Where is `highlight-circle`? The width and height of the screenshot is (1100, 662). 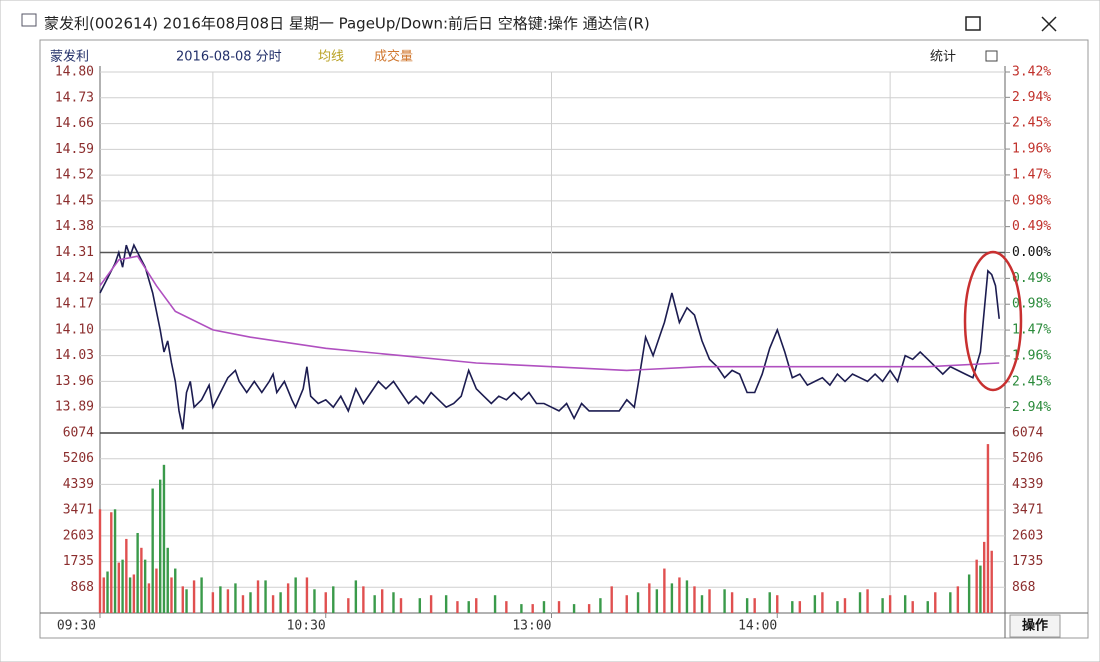 highlight-circle is located at coordinates (993, 321).